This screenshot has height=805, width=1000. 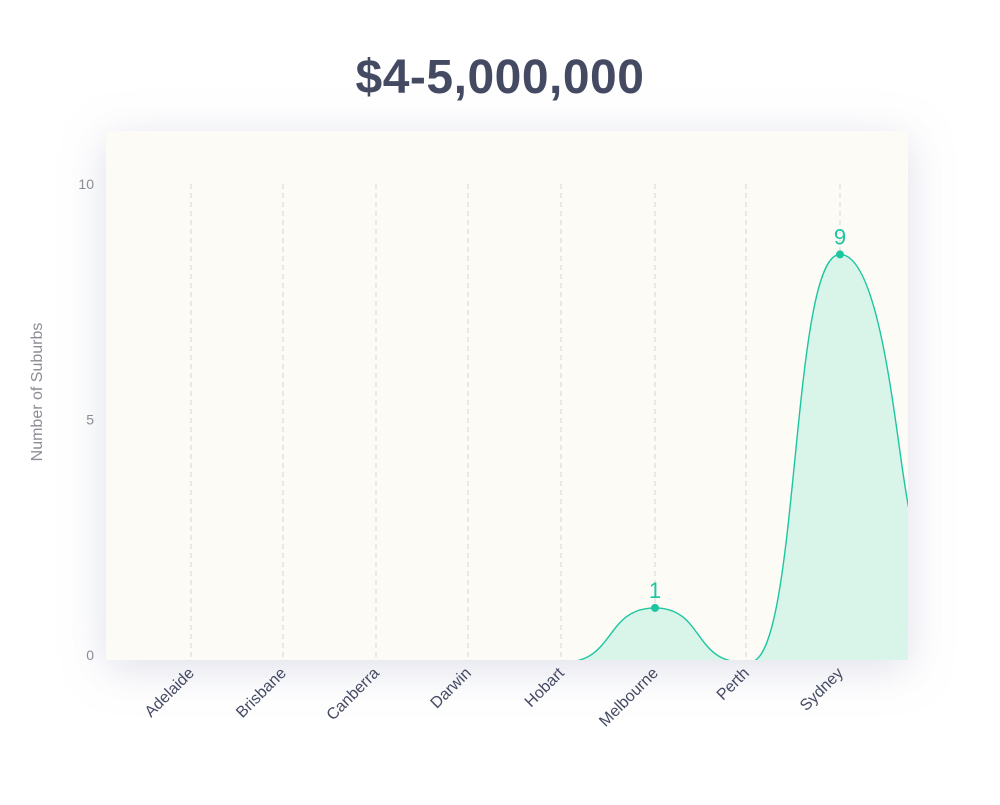 What do you see at coordinates (451, 688) in the screenshot?
I see `x-tick-label: Darwin` at bounding box center [451, 688].